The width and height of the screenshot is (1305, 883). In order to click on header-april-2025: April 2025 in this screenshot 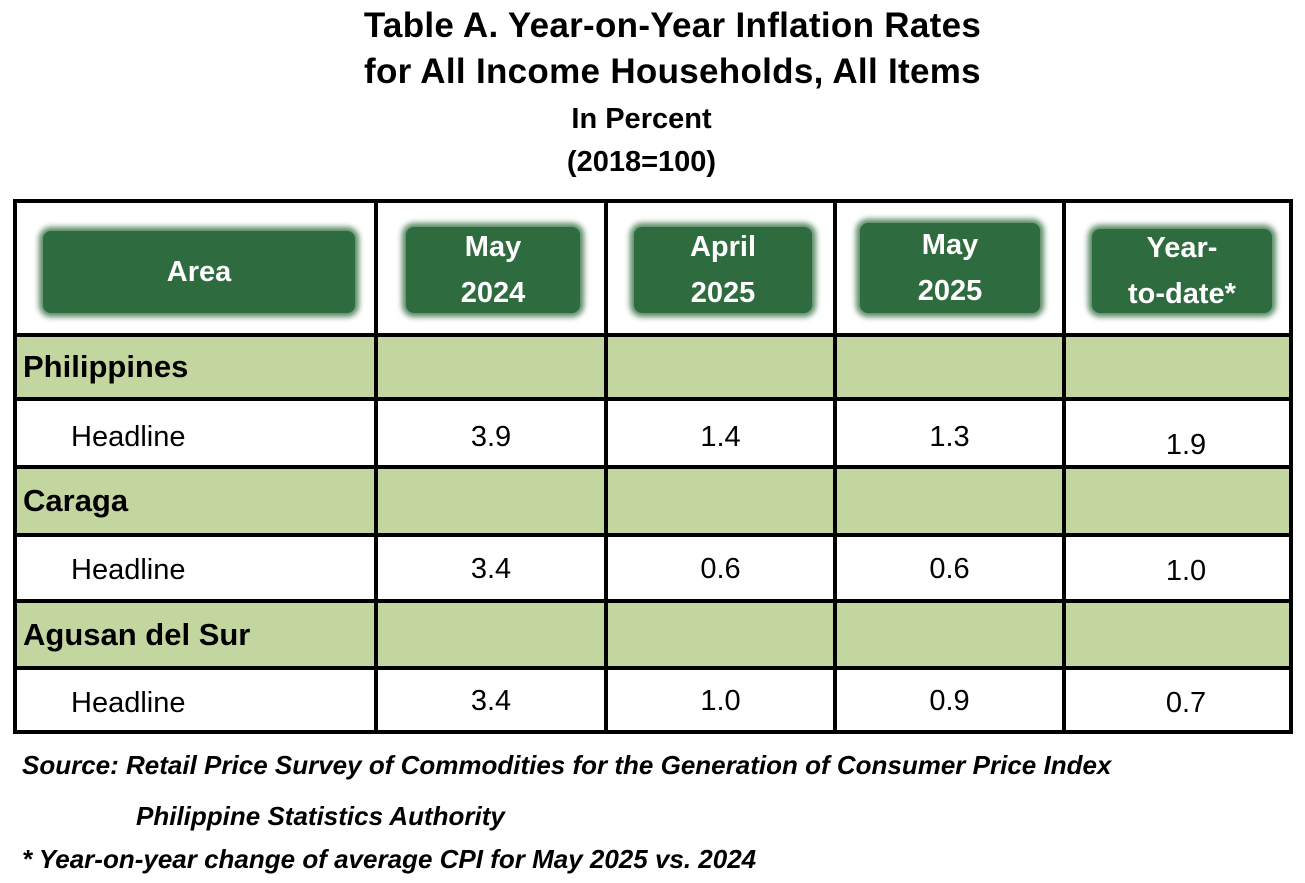, I will do `click(723, 270)`.